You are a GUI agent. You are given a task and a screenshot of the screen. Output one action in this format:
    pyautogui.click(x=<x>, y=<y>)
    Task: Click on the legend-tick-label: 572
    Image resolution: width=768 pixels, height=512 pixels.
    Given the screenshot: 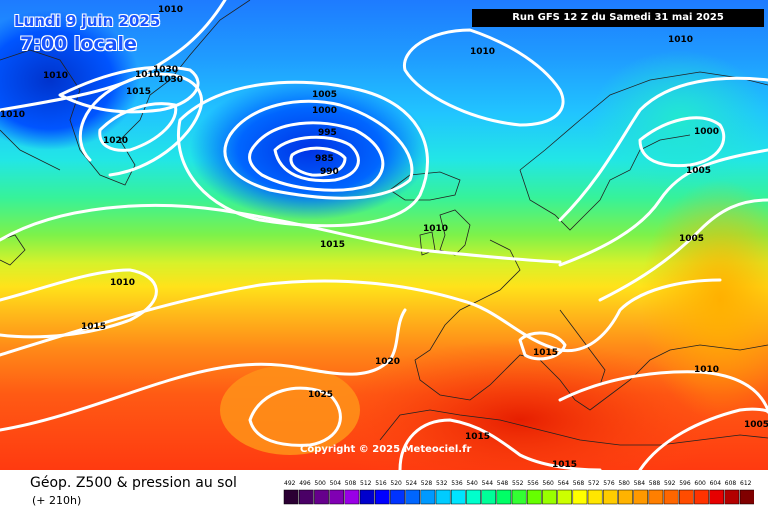 What is the action you would take?
    pyautogui.click(x=594, y=483)
    